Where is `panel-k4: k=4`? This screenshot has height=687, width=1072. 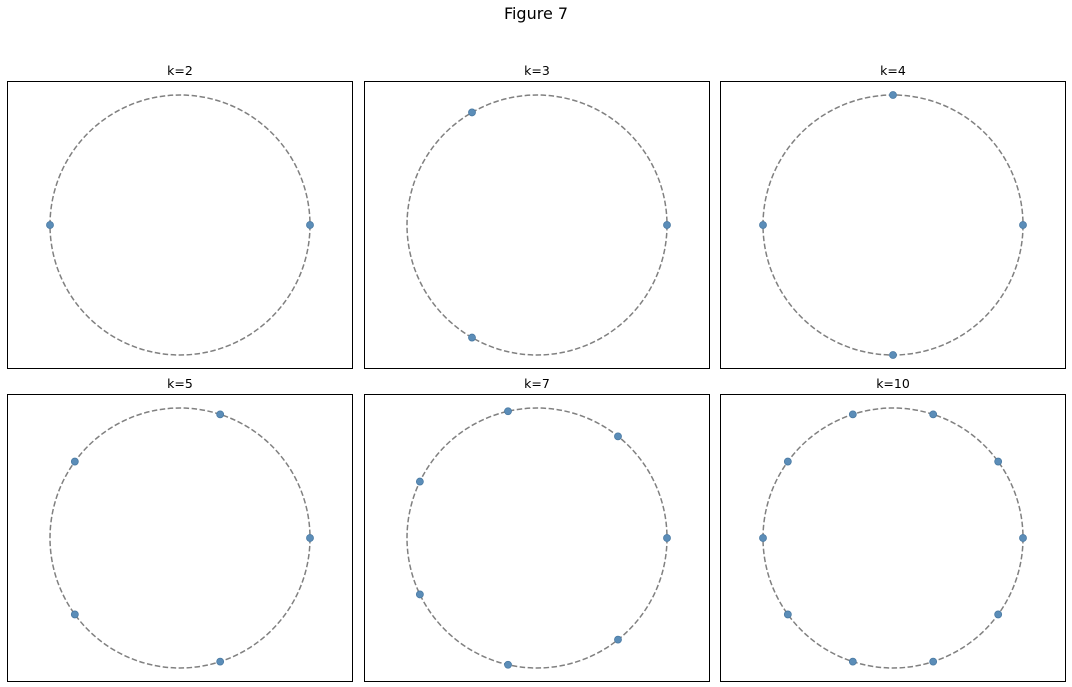
panel-k4: k=4 is located at coordinates (893, 216).